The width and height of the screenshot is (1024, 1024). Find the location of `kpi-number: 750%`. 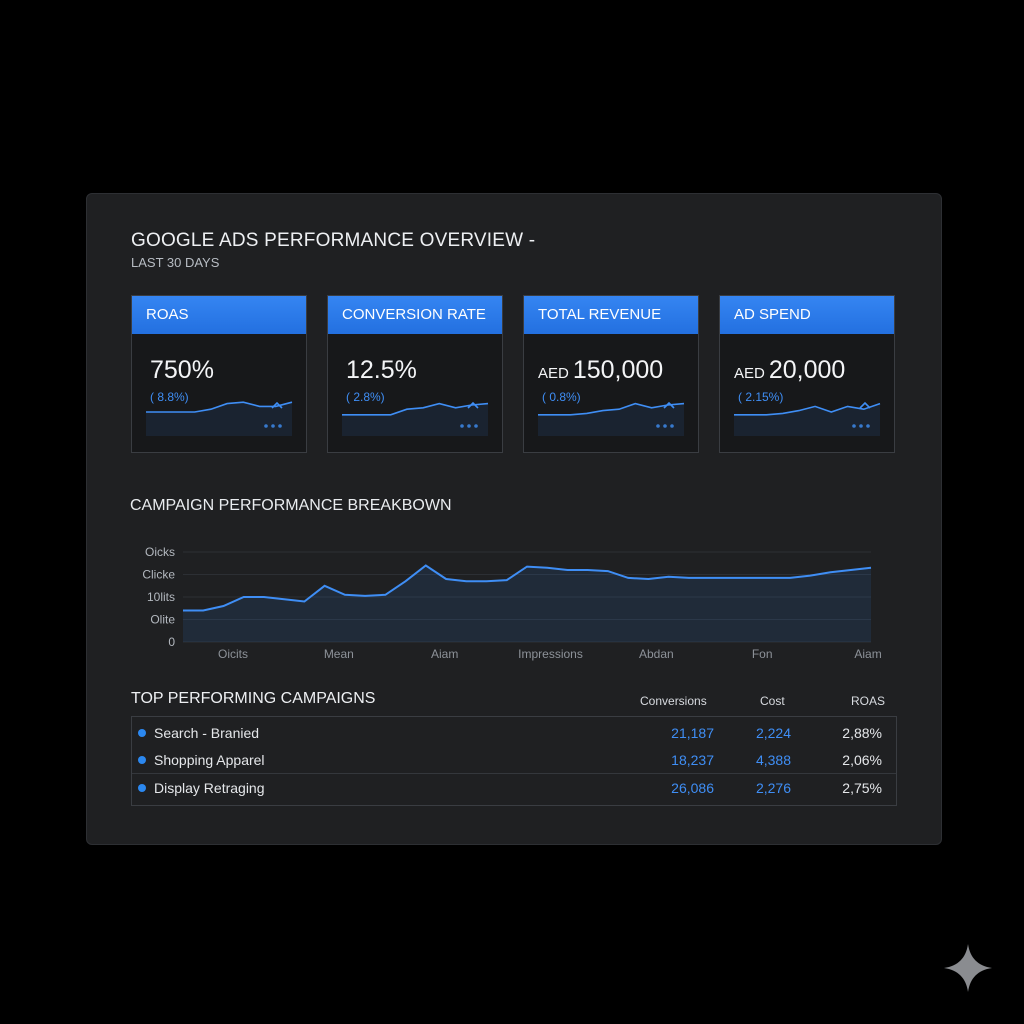

kpi-number: 750% is located at coordinates (182, 370).